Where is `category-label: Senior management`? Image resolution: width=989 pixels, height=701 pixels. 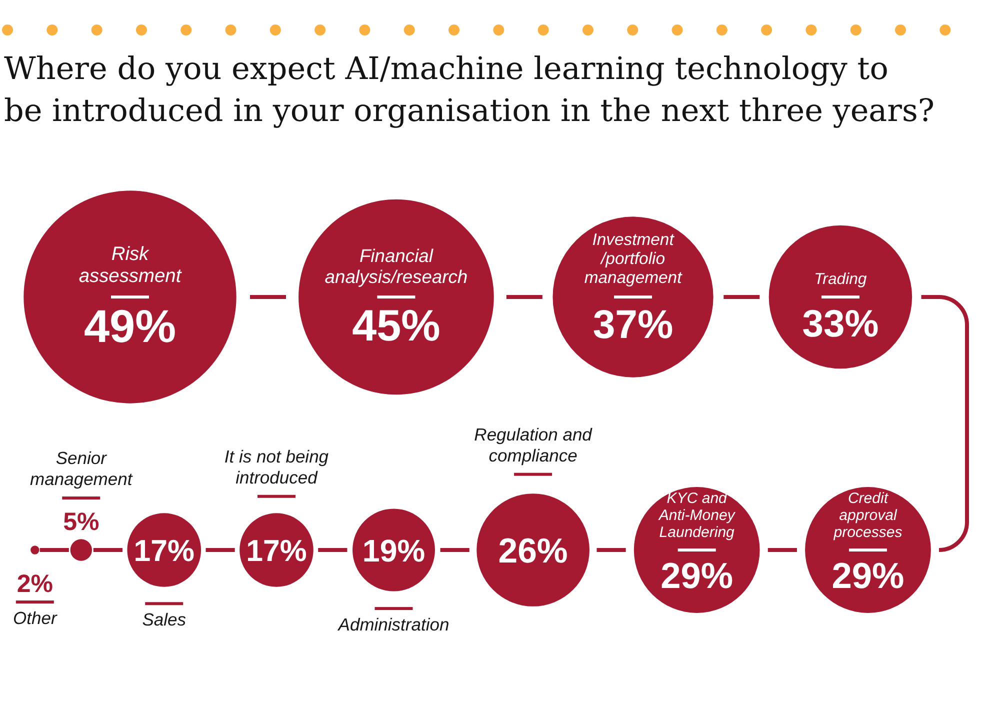
category-label: Senior management is located at coordinates (82, 468).